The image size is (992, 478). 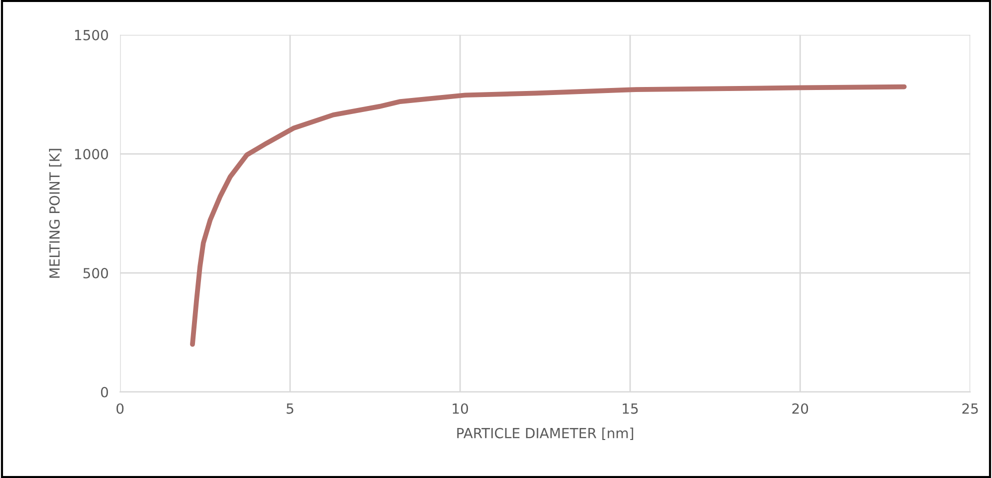 What do you see at coordinates (545, 434) in the screenshot?
I see `x-axis-title: PARTICLE DIAMETER [nm]` at bounding box center [545, 434].